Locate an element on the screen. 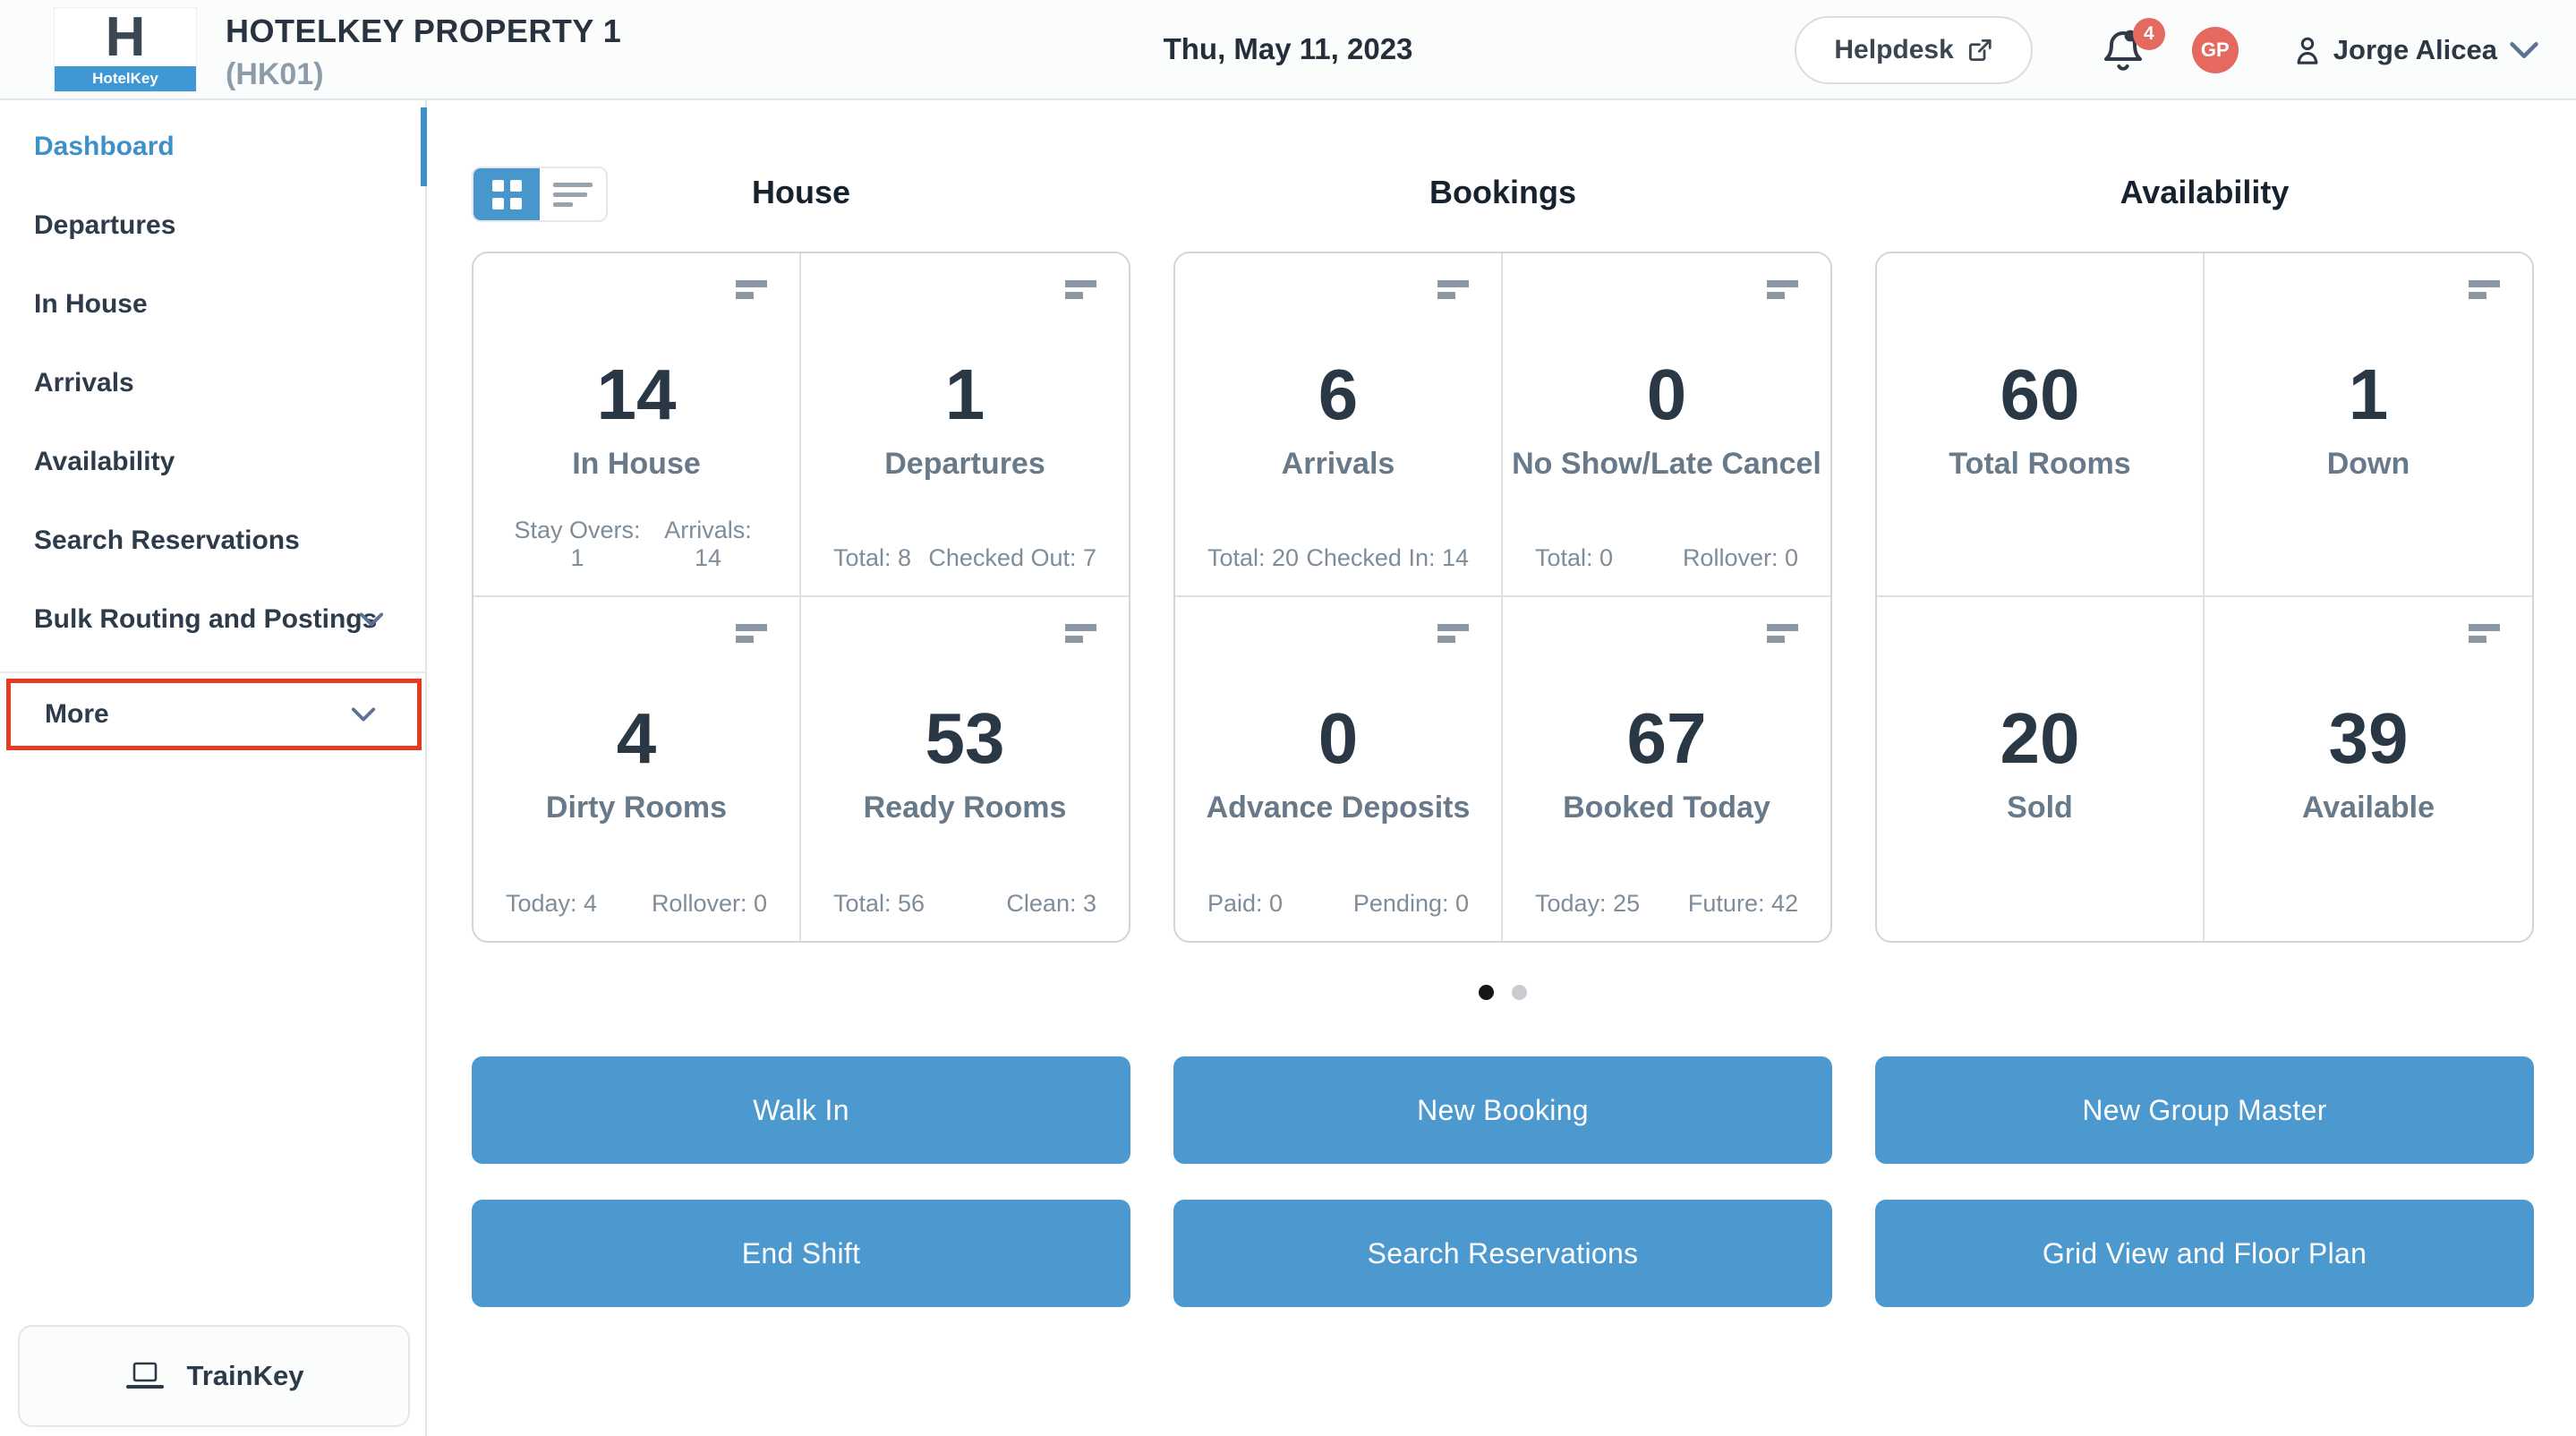 The image size is (2576, 1436). stat-footer: Total: 8 Checked Out: 7 is located at coordinates (964, 558).